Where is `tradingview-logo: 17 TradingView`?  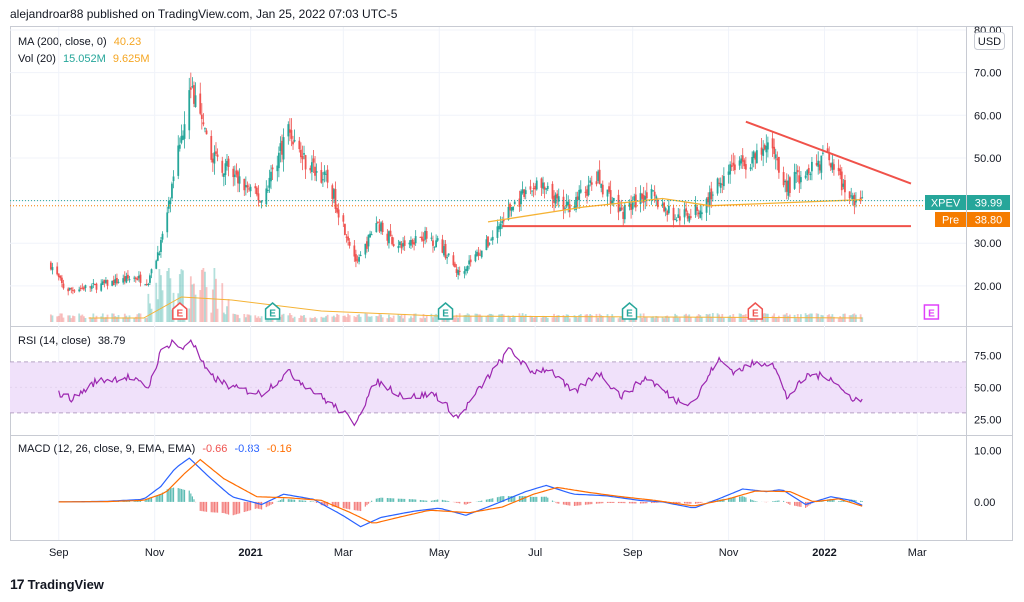 tradingview-logo: 17 TradingView is located at coordinates (57, 584).